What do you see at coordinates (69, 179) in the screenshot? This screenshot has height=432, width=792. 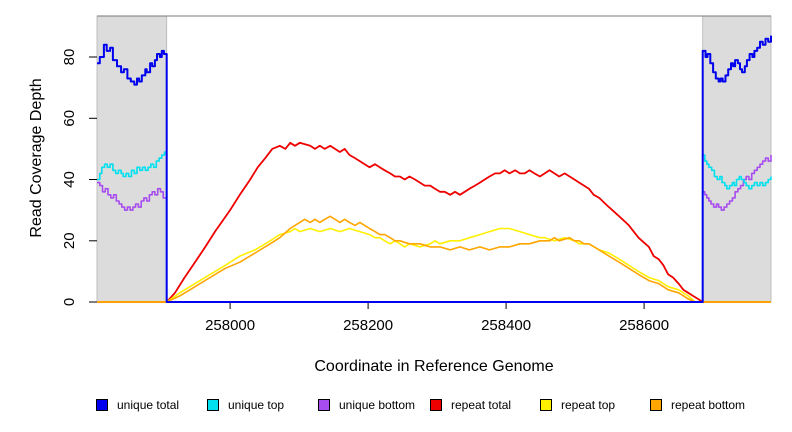 I see `y-tick-label: 40` at bounding box center [69, 179].